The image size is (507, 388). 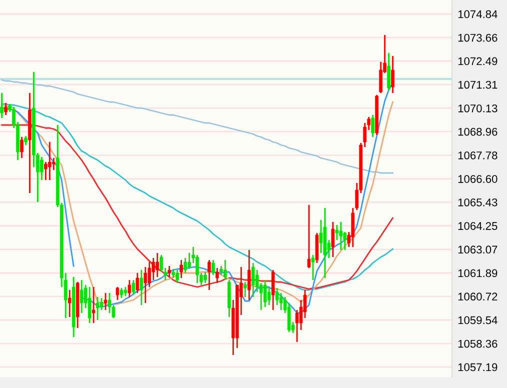 I want to click on y-tick-label: 1066.60, so click(x=478, y=179).